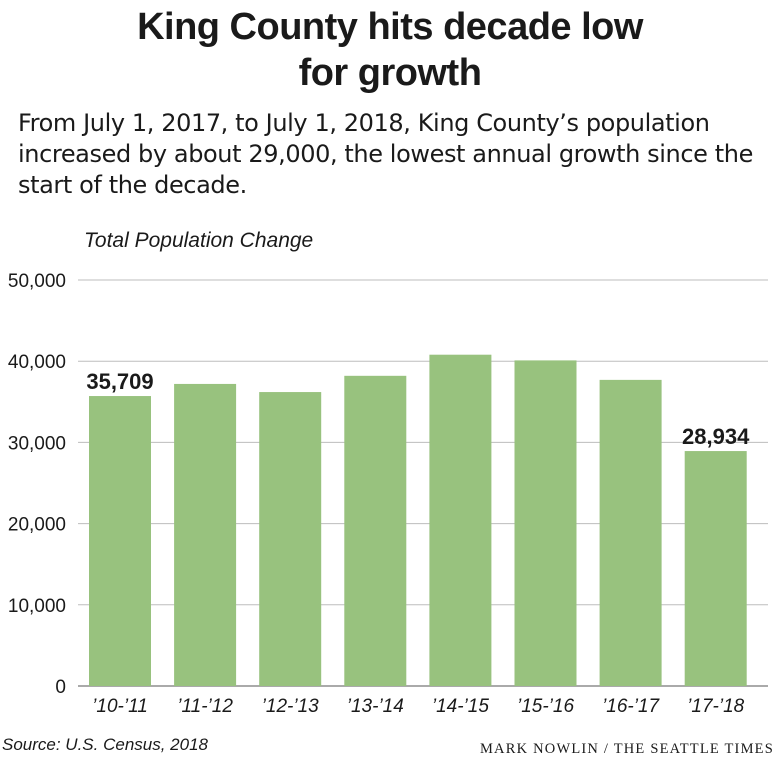 This screenshot has width=780, height=764. Describe the element at coordinates (375, 706) in the screenshot. I see `x-tick-label: ’13-’14` at that location.